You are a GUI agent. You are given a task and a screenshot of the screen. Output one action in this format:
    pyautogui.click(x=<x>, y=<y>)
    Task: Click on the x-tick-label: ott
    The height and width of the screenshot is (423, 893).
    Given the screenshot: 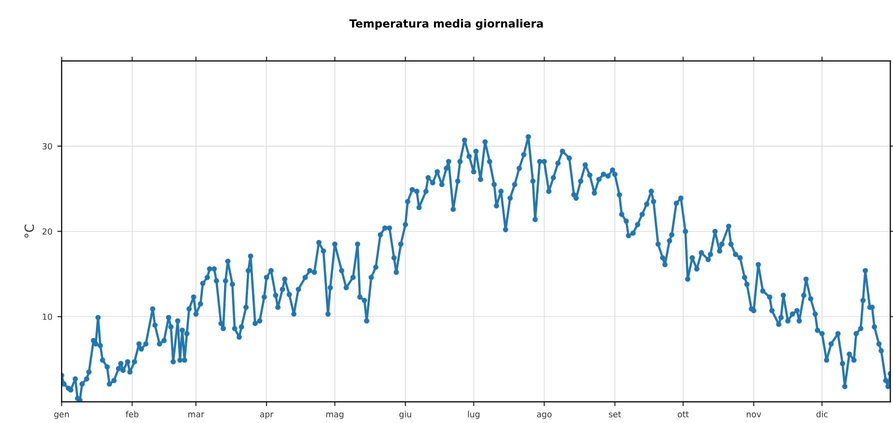 What is the action you would take?
    pyautogui.click(x=683, y=414)
    